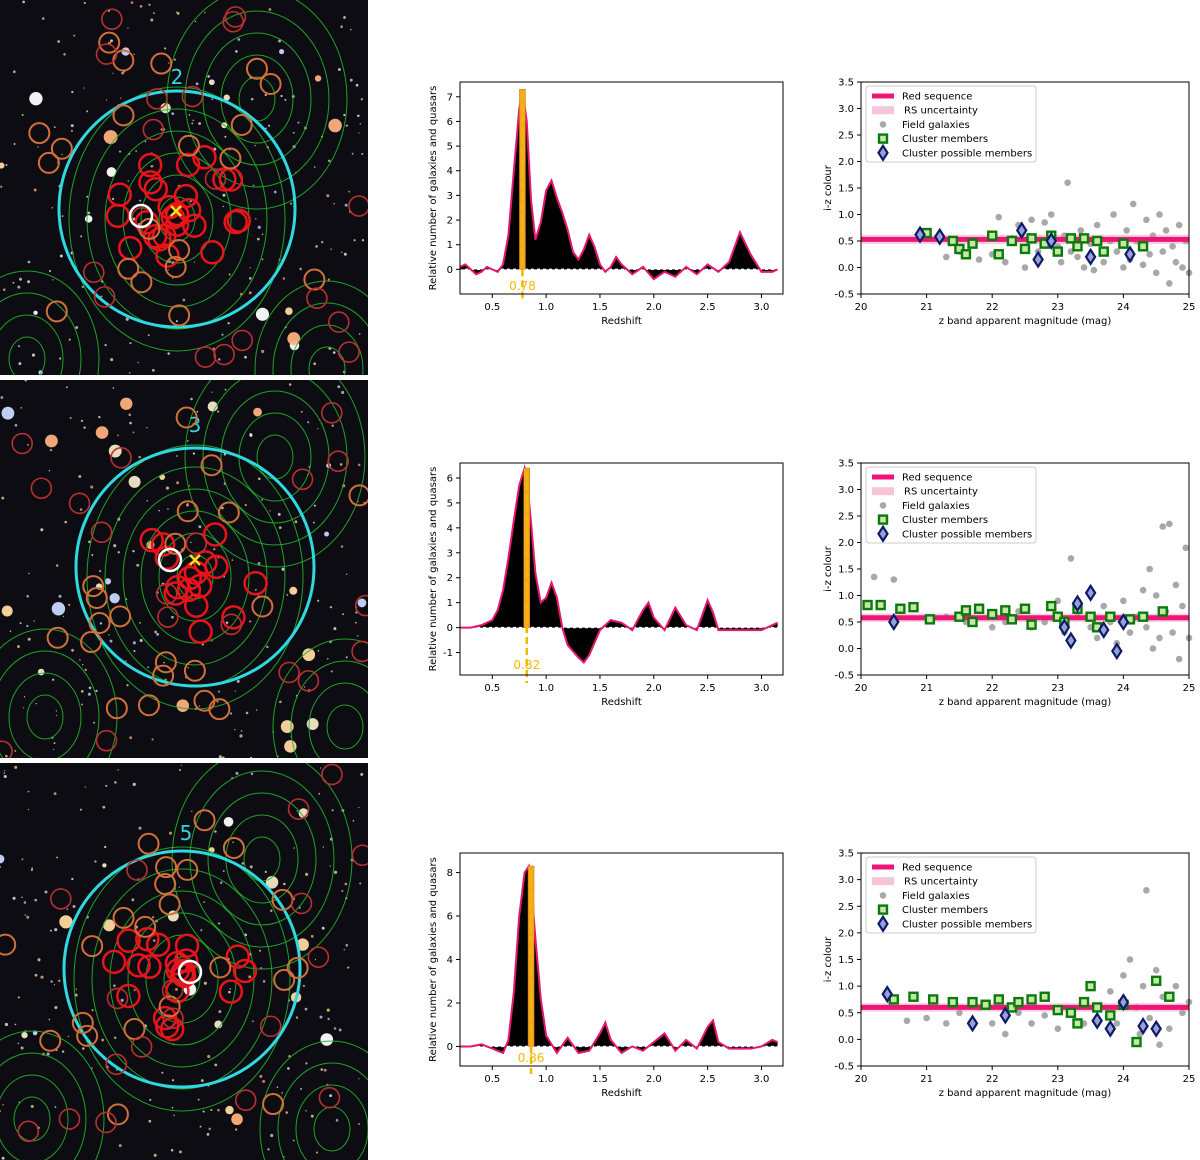 The image size is (1200, 1160). What do you see at coordinates (450, 122) in the screenshot?
I see `y-tick-label: 6` at bounding box center [450, 122].